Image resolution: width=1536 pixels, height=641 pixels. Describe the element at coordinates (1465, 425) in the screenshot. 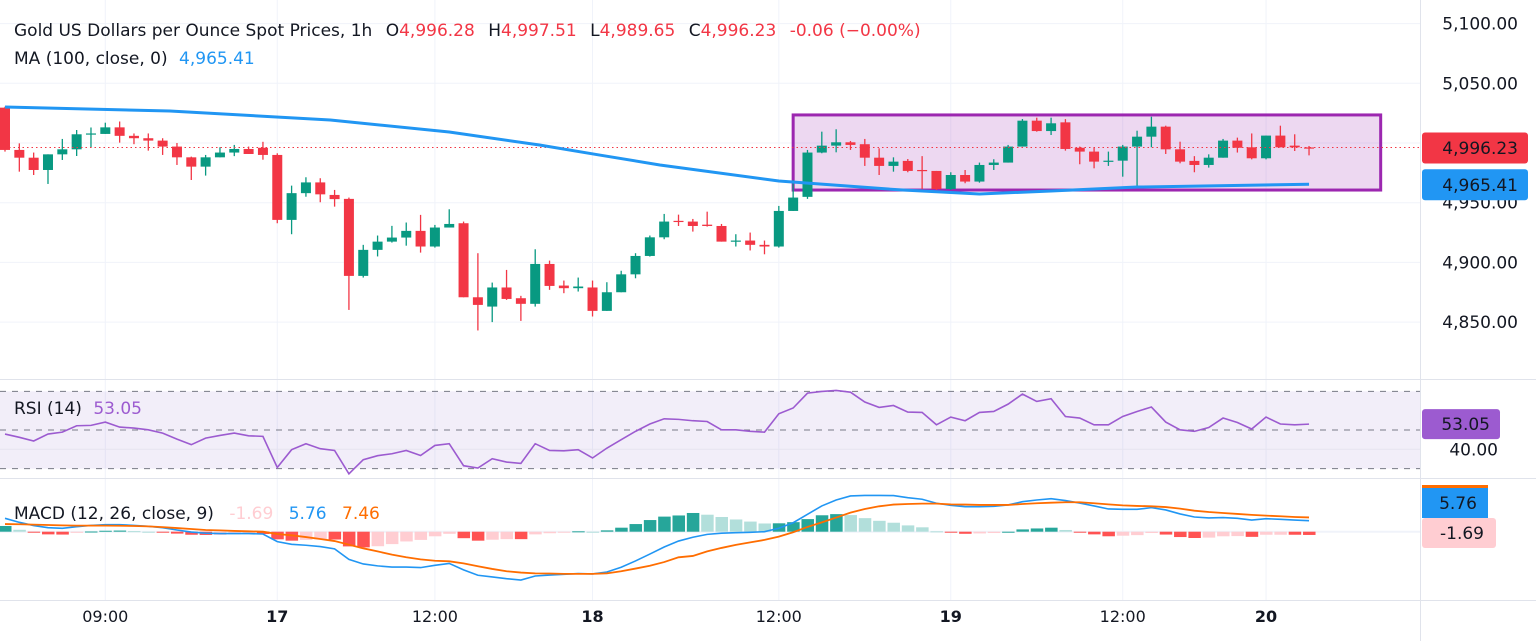

I see `rsi-last-label: 53.05` at that location.